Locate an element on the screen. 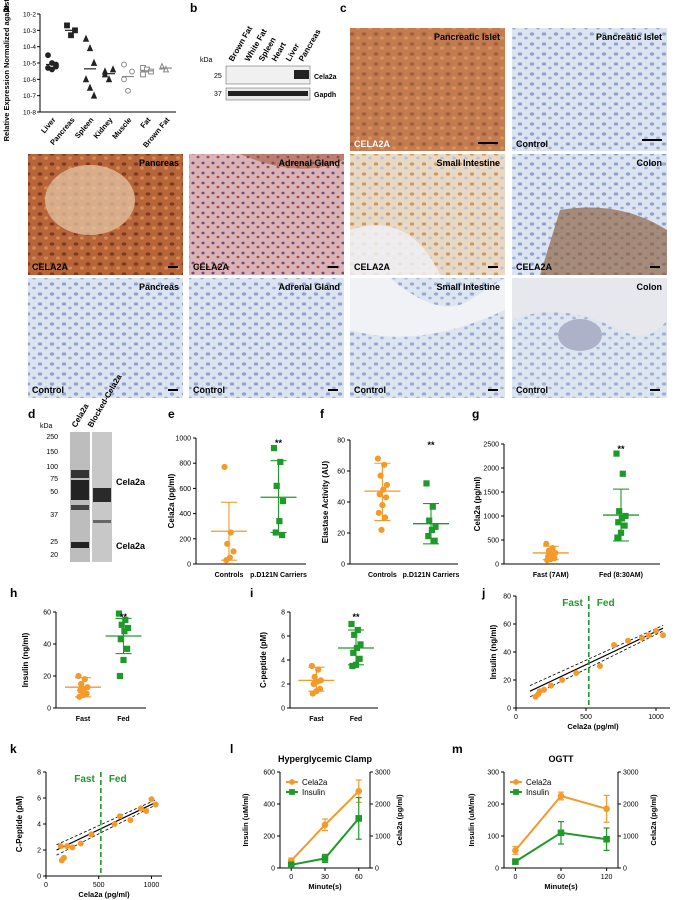  x-tick-label: 60 is located at coordinates (561, 877).